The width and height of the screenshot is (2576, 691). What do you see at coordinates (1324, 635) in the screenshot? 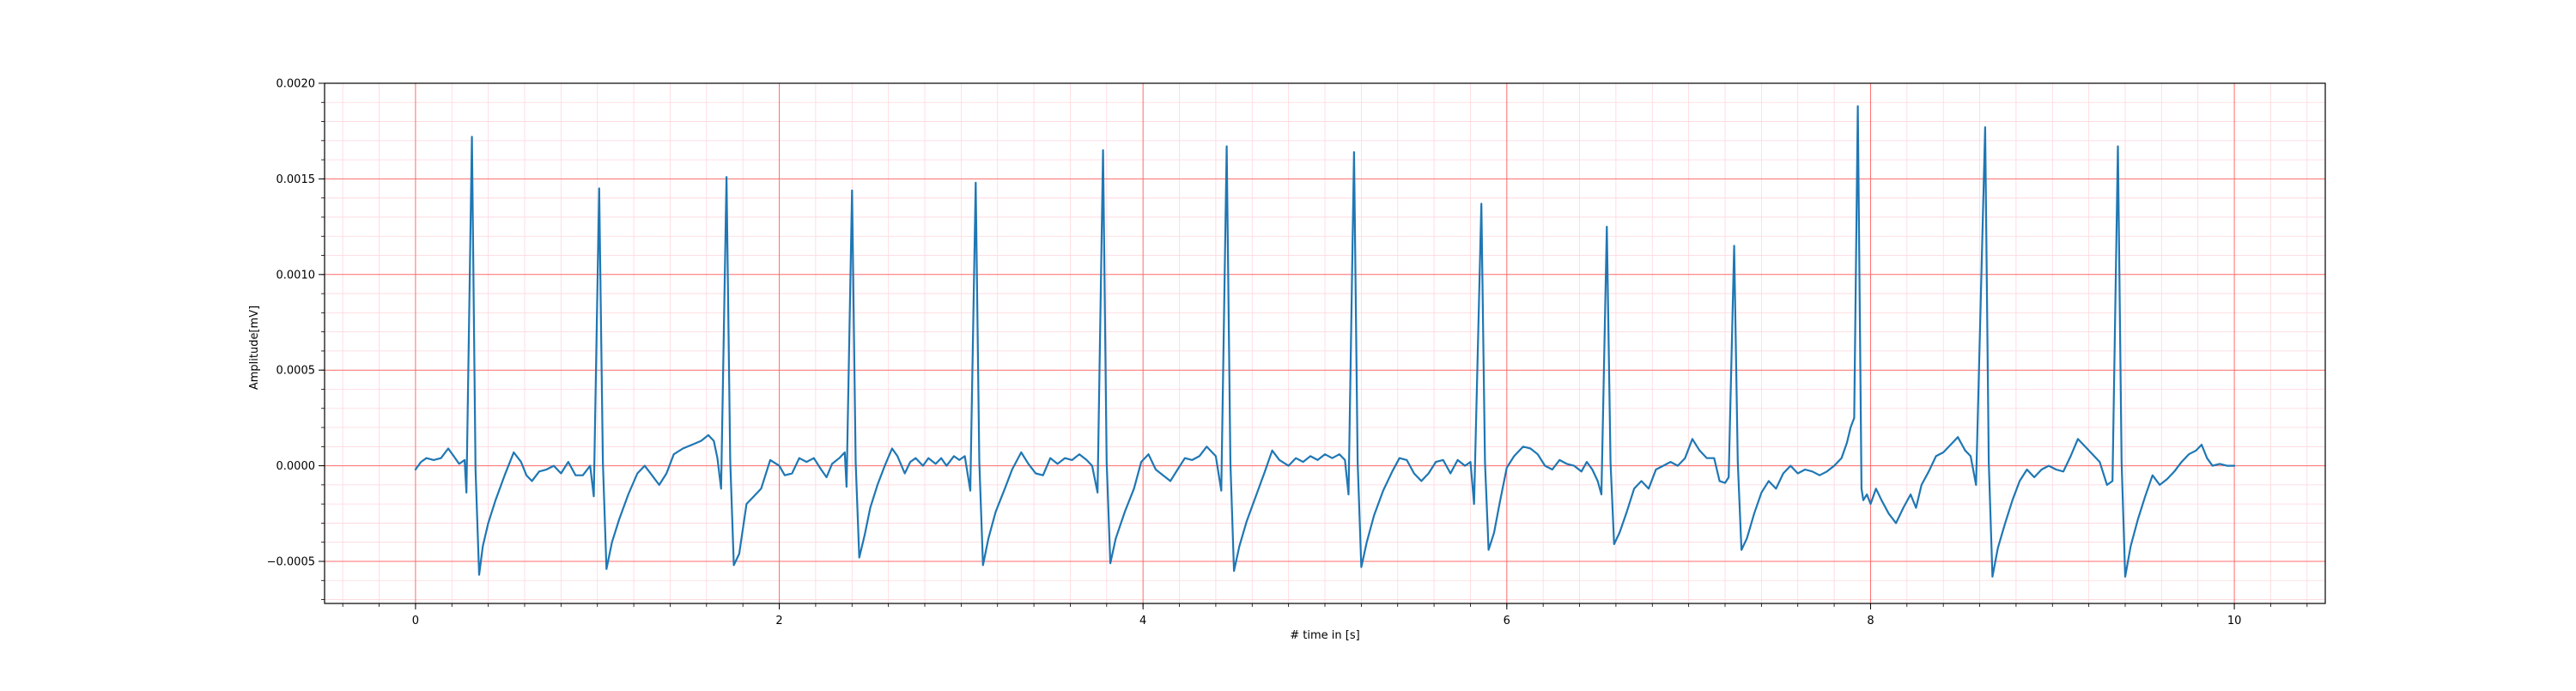
I see `x-axis-label: # time in [s]` at bounding box center [1324, 635].